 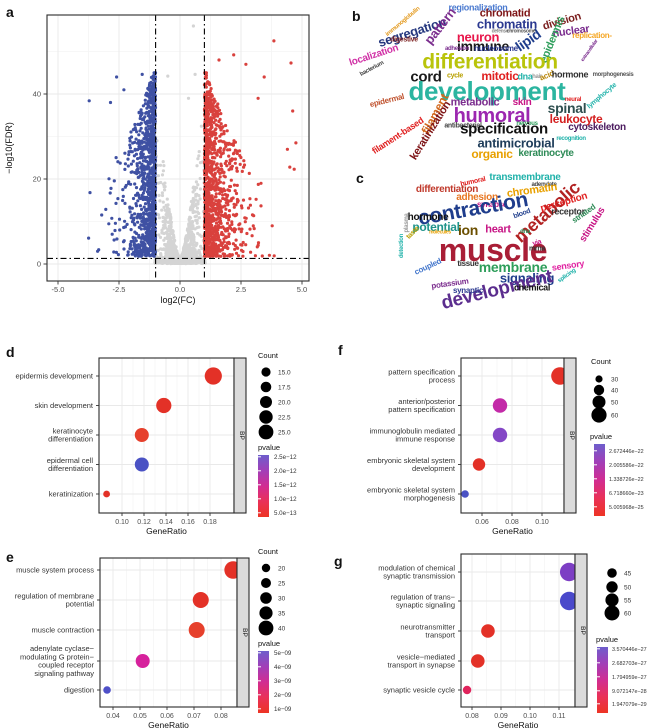 What do you see at coordinates (492, 154) in the screenshot?
I see `wordcloud-word: organic` at bounding box center [492, 154].